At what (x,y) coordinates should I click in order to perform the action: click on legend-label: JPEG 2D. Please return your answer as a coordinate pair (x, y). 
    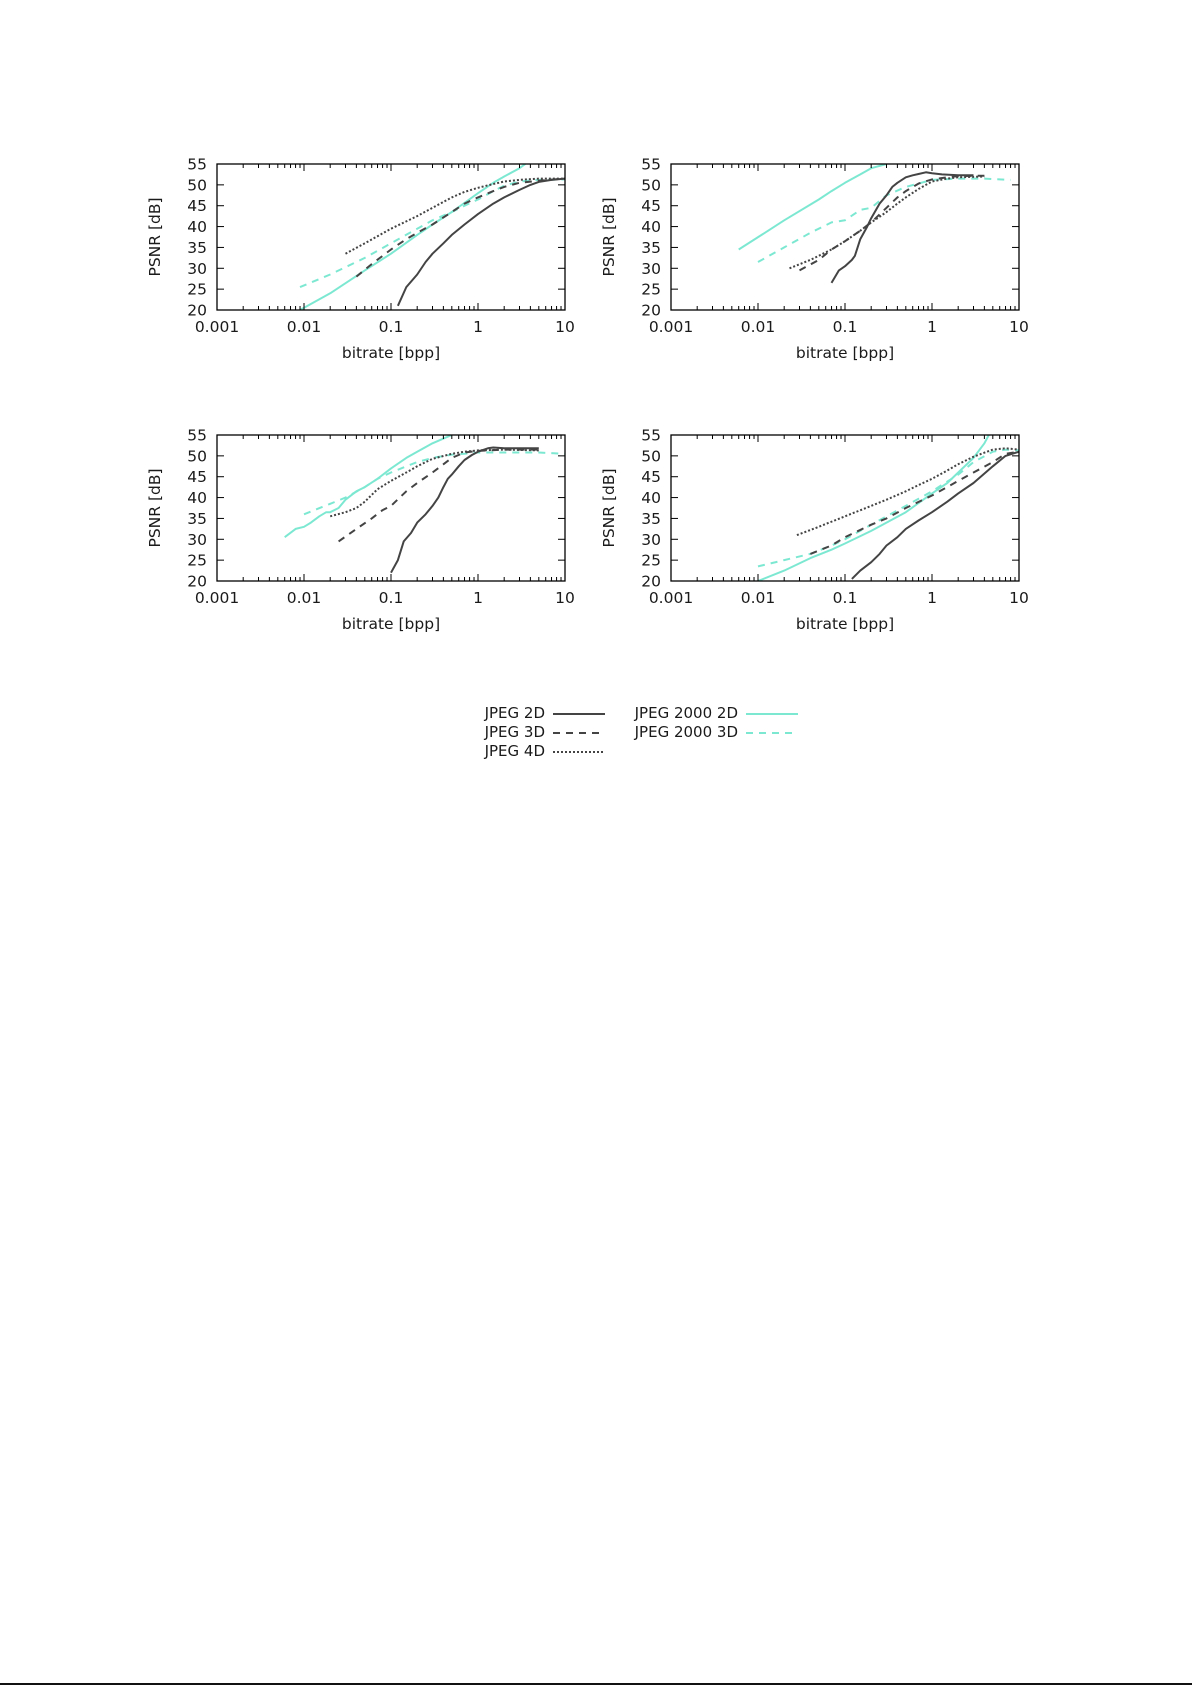
    Looking at the image, I should click on (514, 713).